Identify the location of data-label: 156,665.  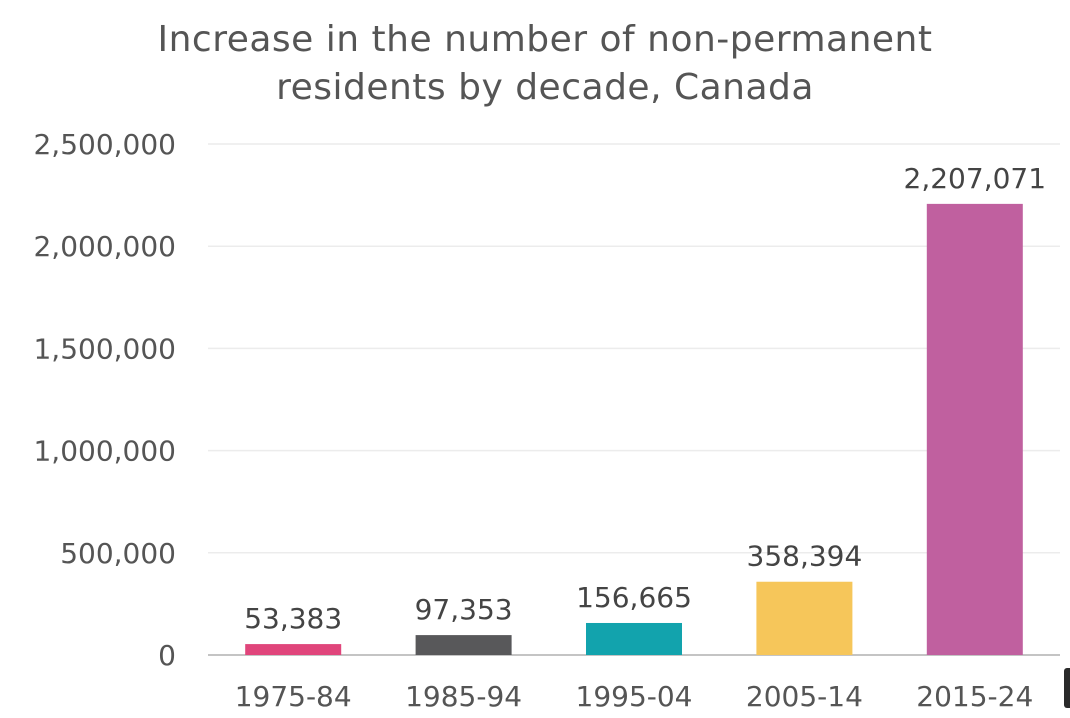
(634, 597).